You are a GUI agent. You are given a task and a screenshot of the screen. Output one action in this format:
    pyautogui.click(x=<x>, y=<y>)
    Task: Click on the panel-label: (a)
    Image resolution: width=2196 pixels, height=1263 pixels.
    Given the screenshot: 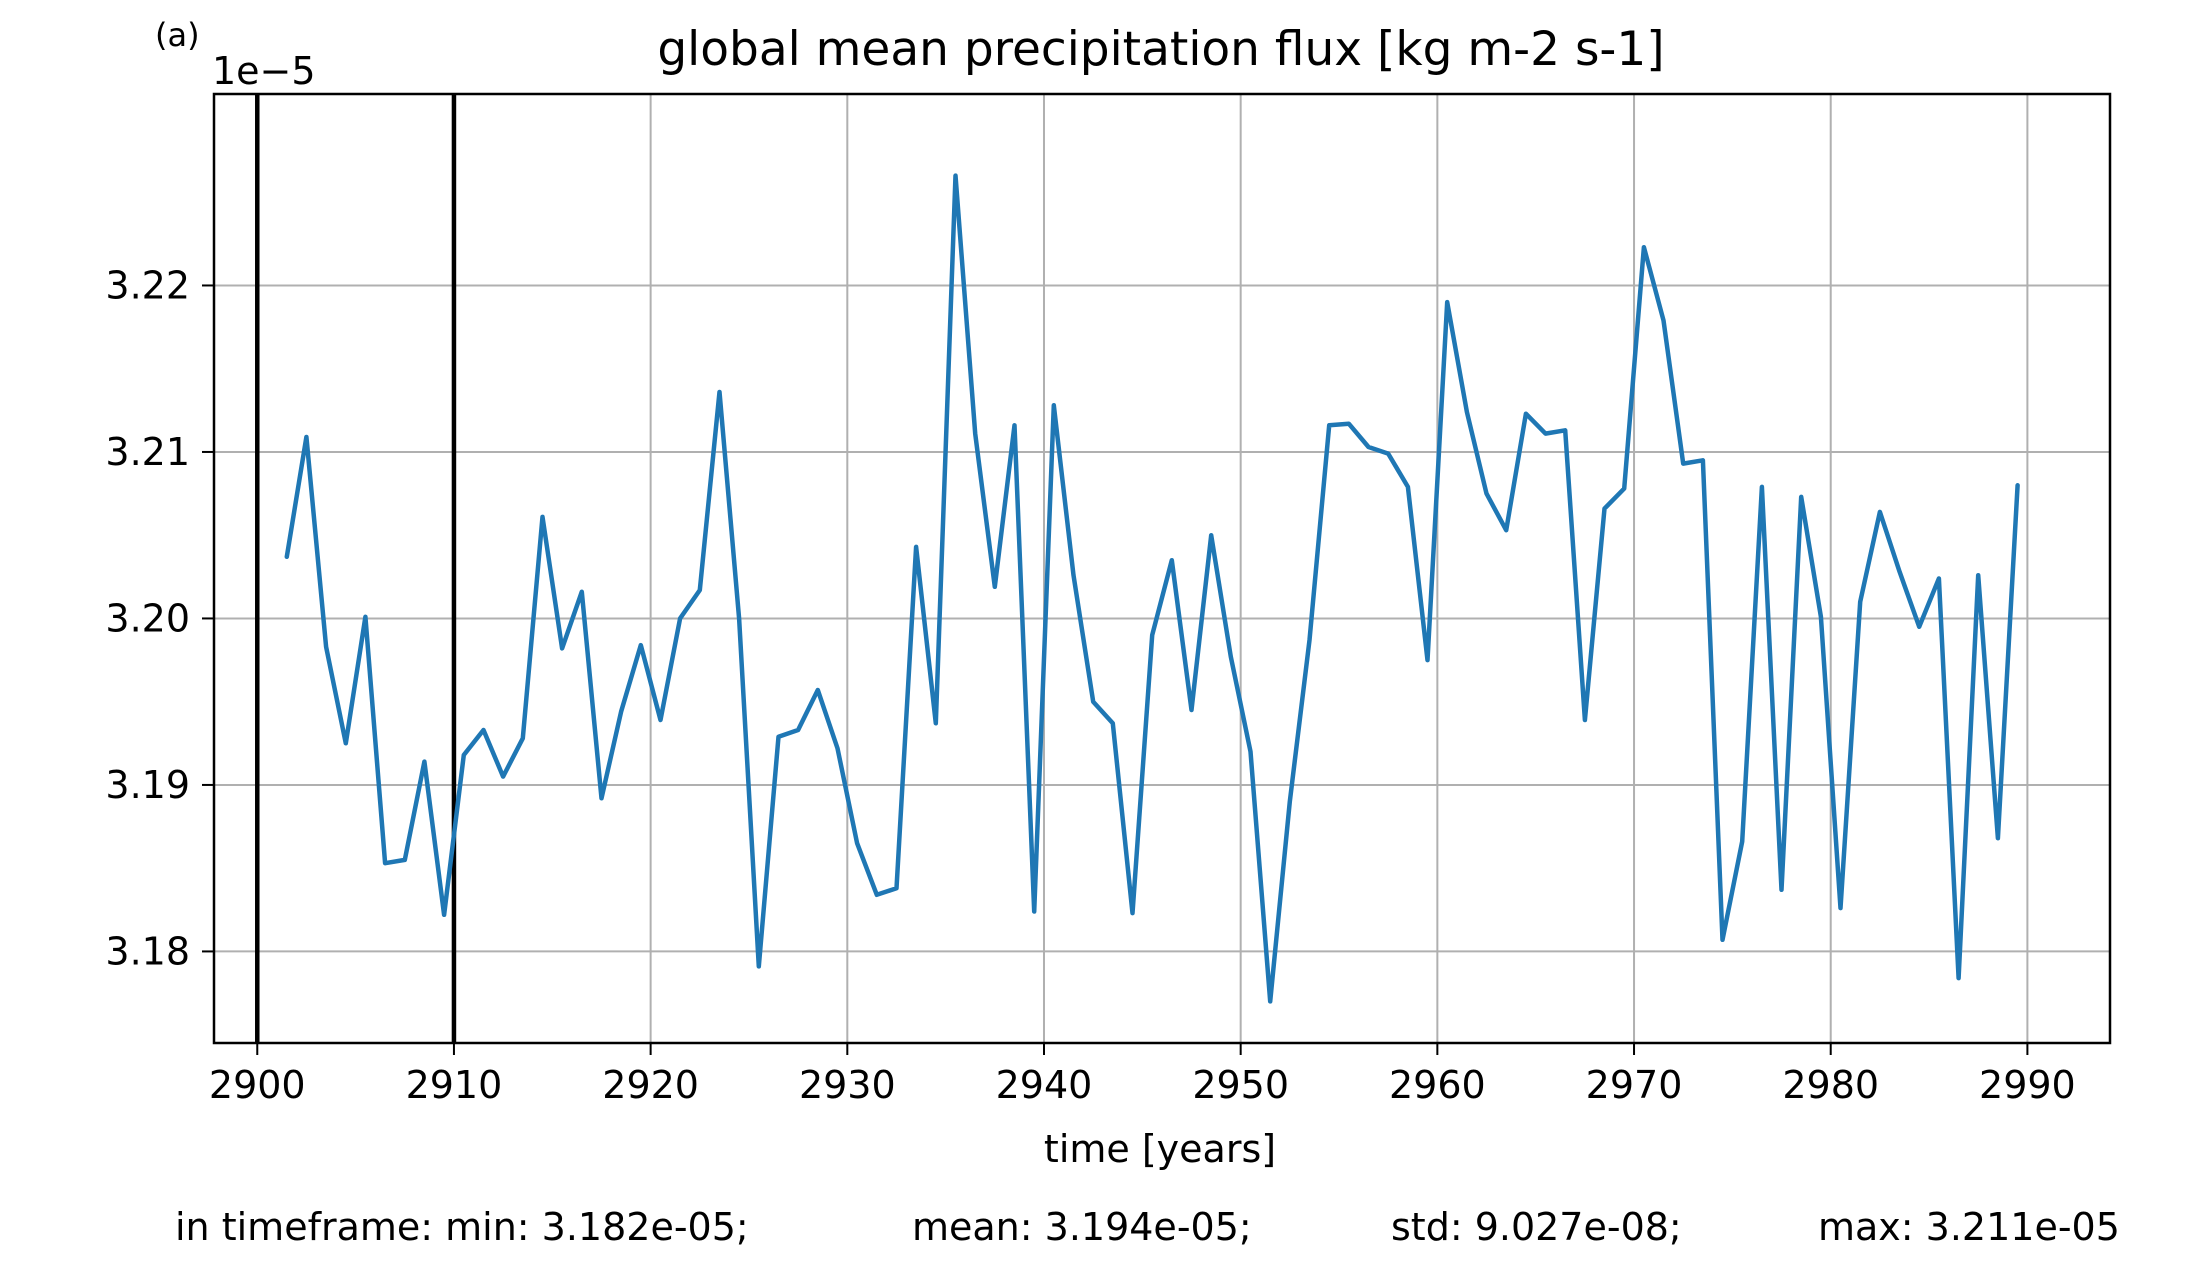 What is the action you would take?
    pyautogui.click(x=177, y=35)
    